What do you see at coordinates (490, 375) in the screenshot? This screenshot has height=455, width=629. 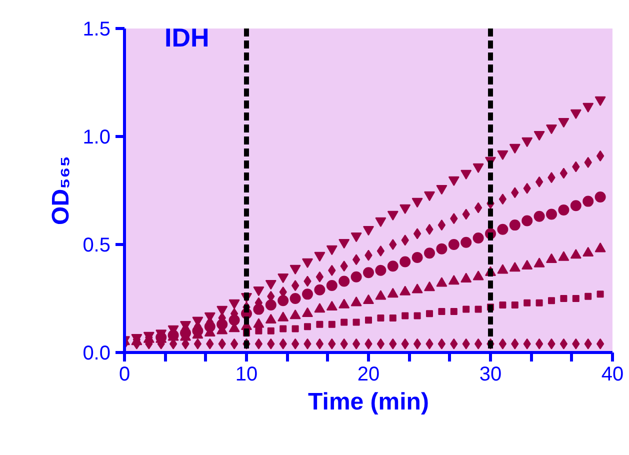 I see `x-tick-label: 30` at bounding box center [490, 375].